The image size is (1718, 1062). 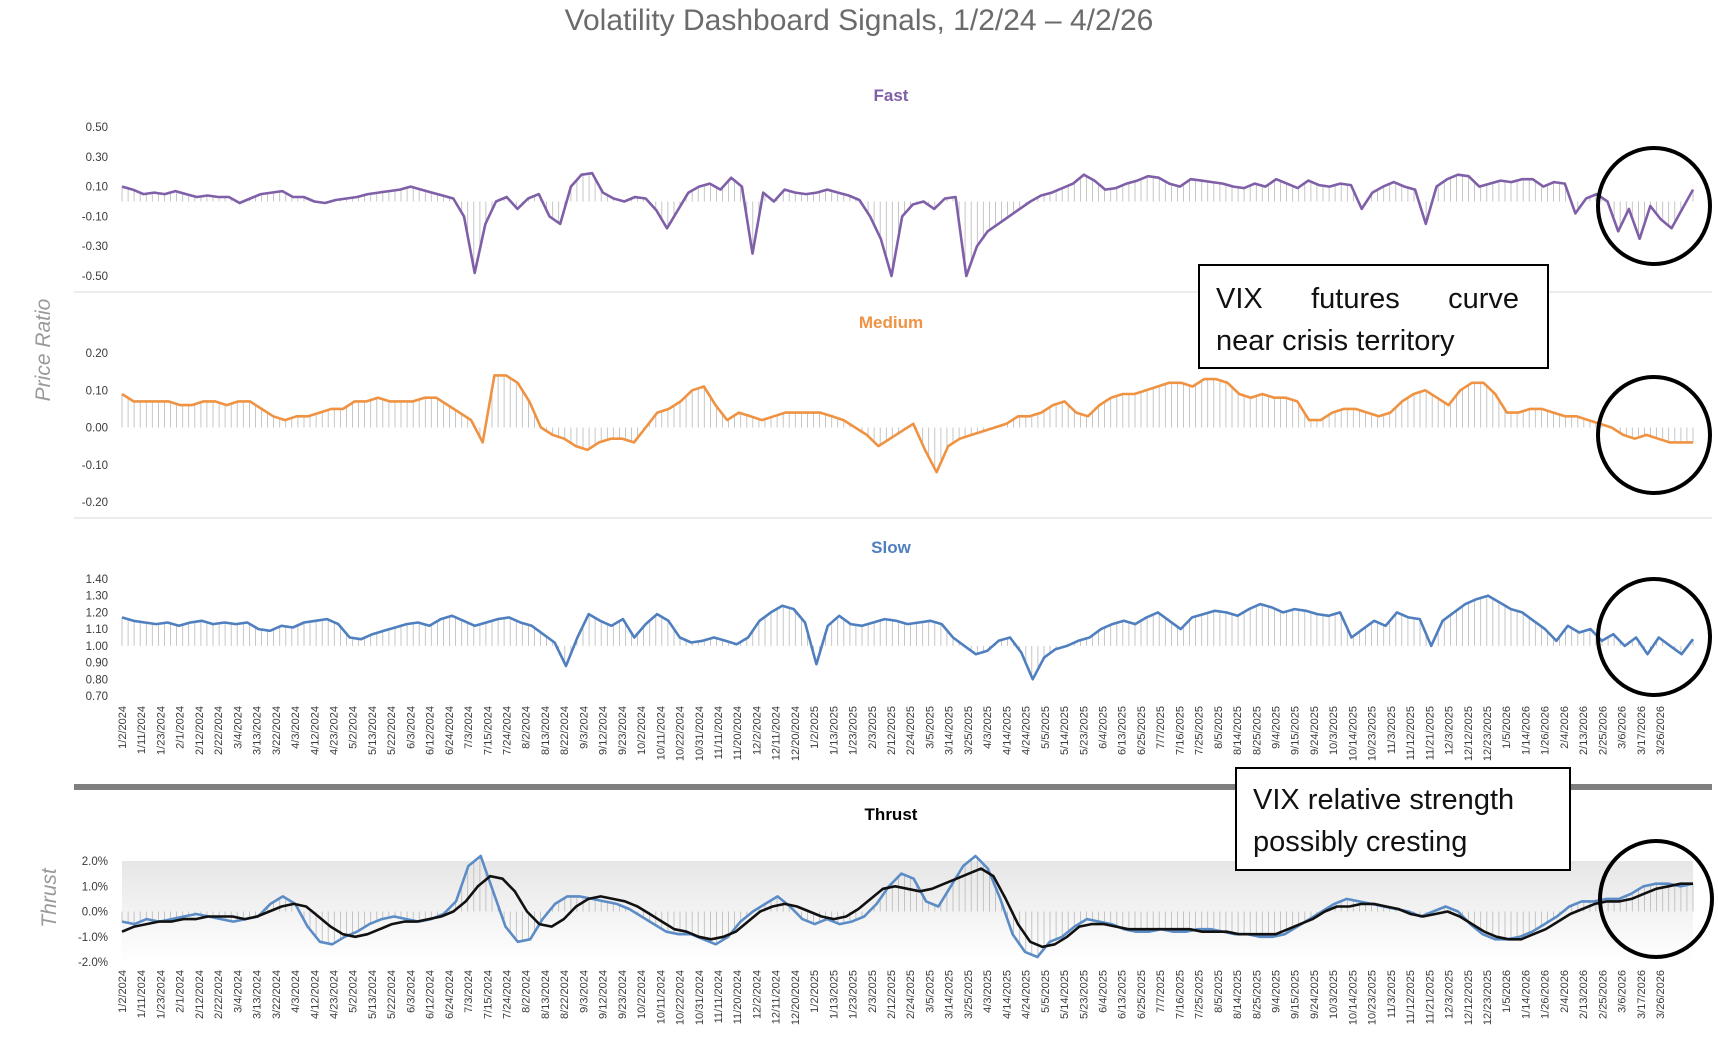 I want to click on x-tick-label: 10/2/2024, so click(x=642, y=994).